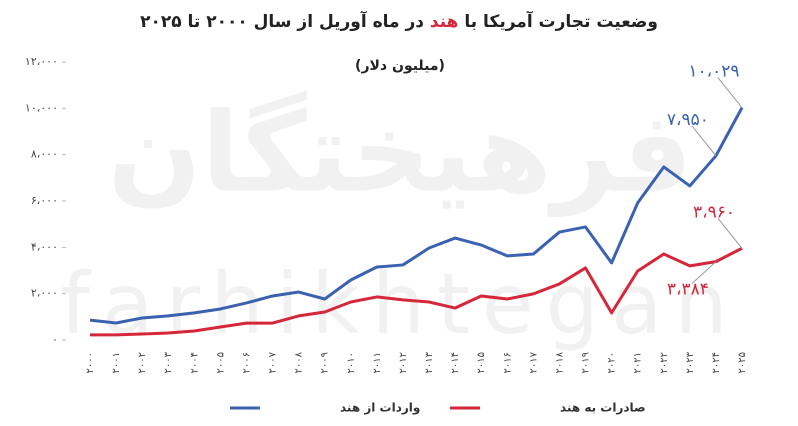 Image resolution: width=798 pixels, height=426 pixels. What do you see at coordinates (41, 107) in the screenshot?
I see `y-tick-label: ۱۰،۰۰۰` at bounding box center [41, 107].